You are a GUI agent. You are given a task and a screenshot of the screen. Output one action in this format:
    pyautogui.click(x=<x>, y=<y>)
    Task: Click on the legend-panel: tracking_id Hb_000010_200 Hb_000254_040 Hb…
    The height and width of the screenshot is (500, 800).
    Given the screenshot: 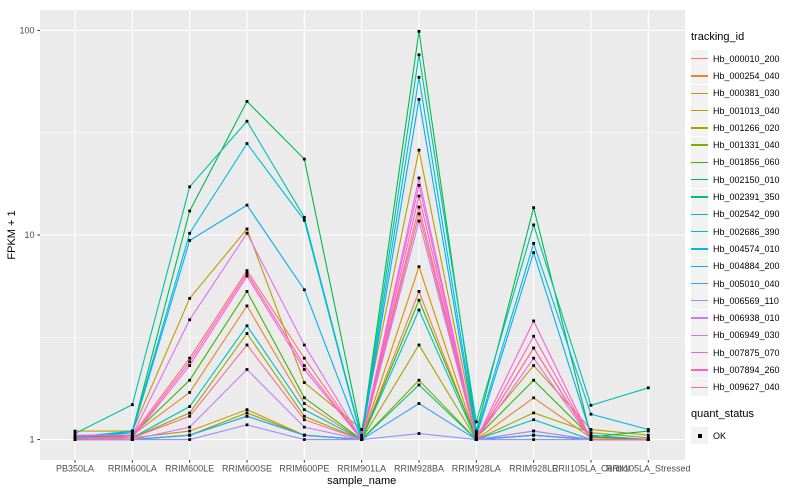 What is the action you would take?
    pyautogui.click(x=745, y=238)
    